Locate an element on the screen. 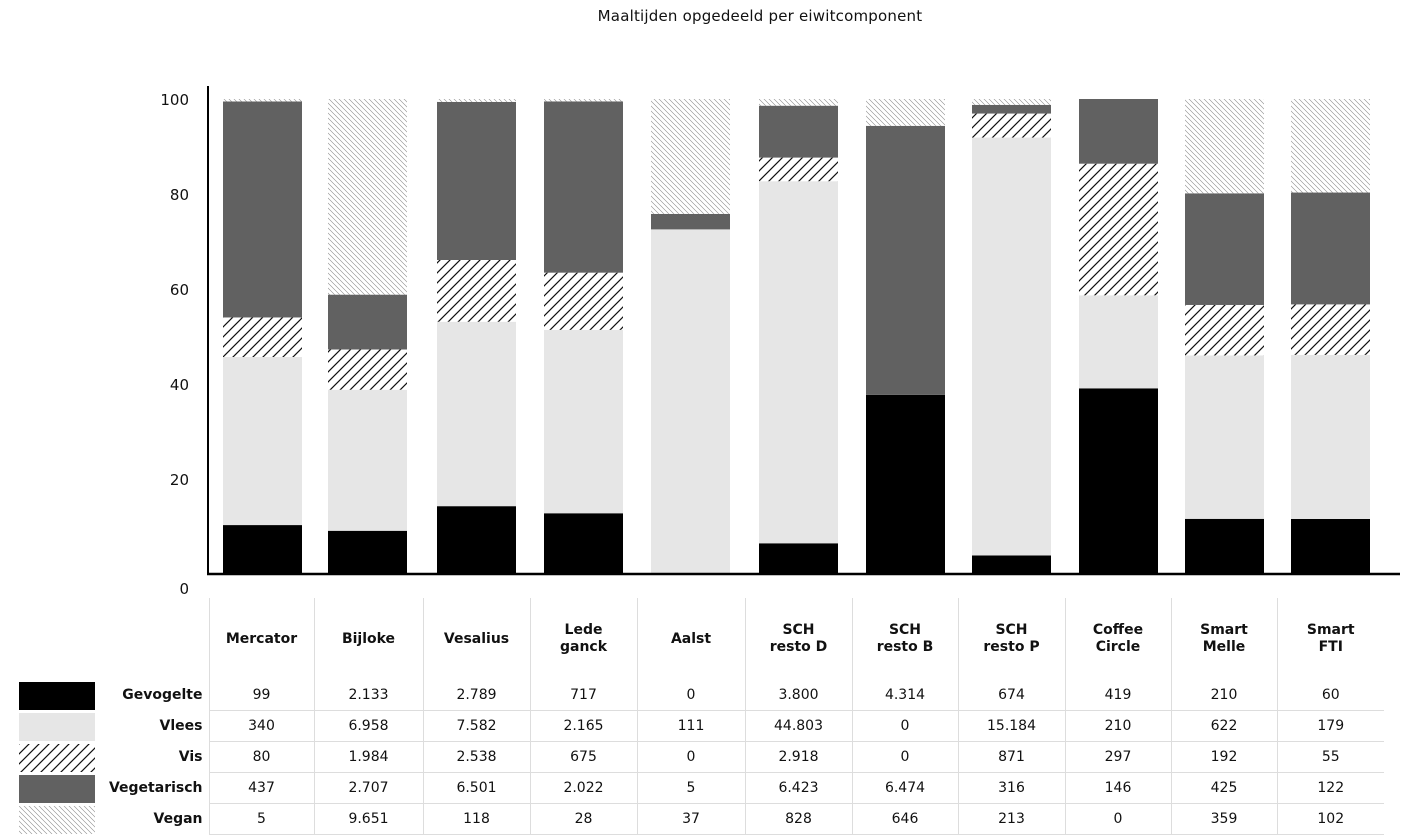 The width and height of the screenshot is (1405, 835). table-cell: 3.800 is located at coordinates (798, 695).